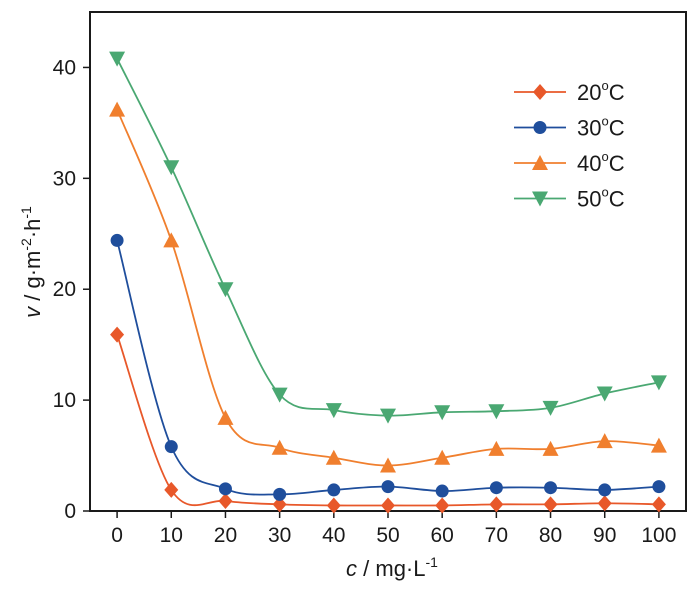 The height and width of the screenshot is (591, 700). What do you see at coordinates (333, 535) in the screenshot?
I see `x-tick-label: 40` at bounding box center [333, 535].